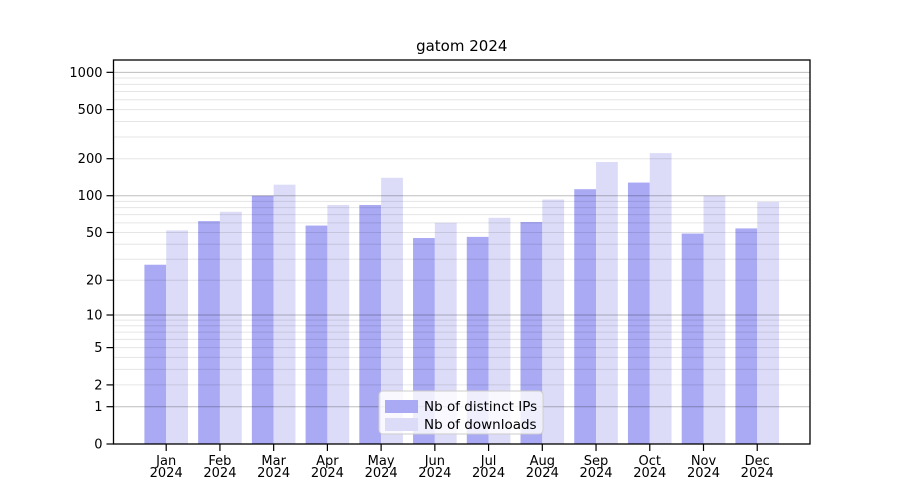 The height and width of the screenshot is (500, 900). I want to click on x-tick-label-month: Aug, so click(542, 461).